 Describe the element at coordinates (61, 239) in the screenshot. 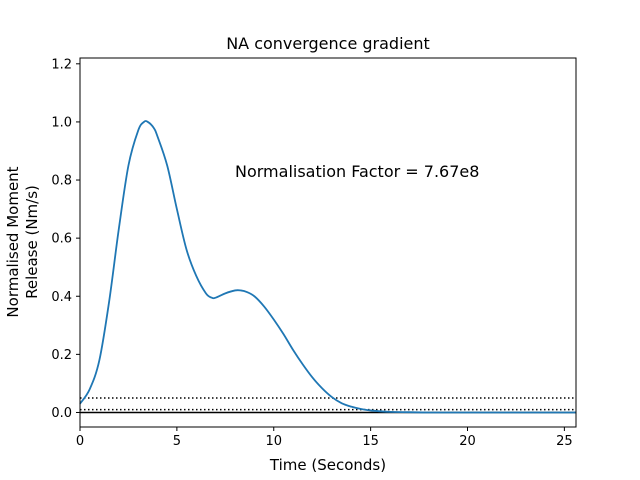

I see `y-tick-label: 0.6` at that location.